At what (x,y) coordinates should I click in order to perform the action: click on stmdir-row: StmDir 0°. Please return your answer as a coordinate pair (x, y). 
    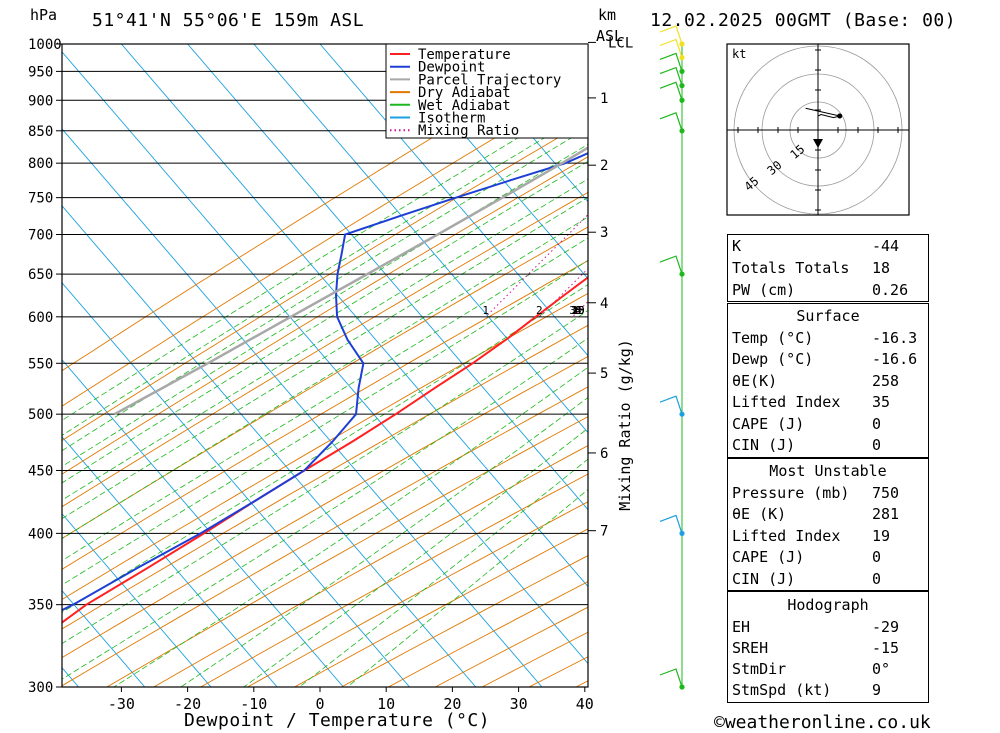
    Looking at the image, I should click on (811, 669).